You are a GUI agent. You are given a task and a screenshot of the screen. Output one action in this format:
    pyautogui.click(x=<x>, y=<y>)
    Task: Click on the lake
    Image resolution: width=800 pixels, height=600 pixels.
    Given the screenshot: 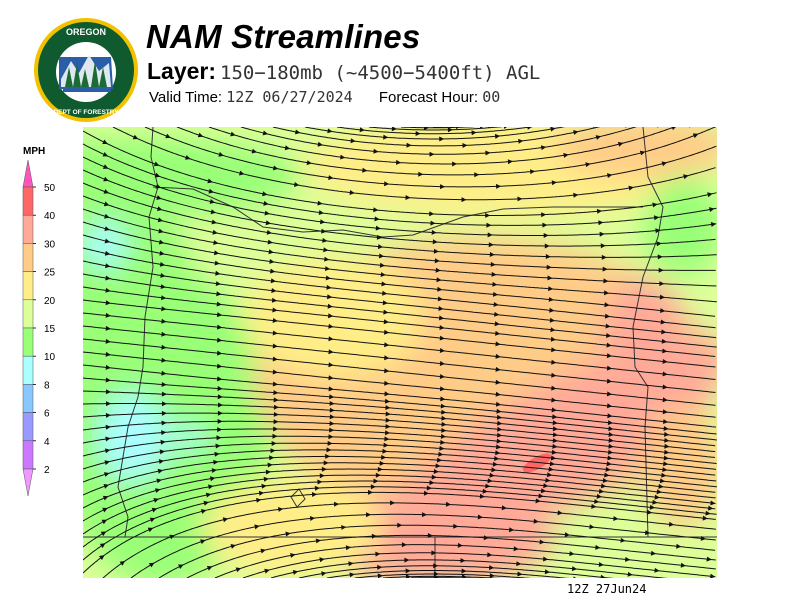 What is the action you would take?
    pyautogui.click(x=298, y=498)
    